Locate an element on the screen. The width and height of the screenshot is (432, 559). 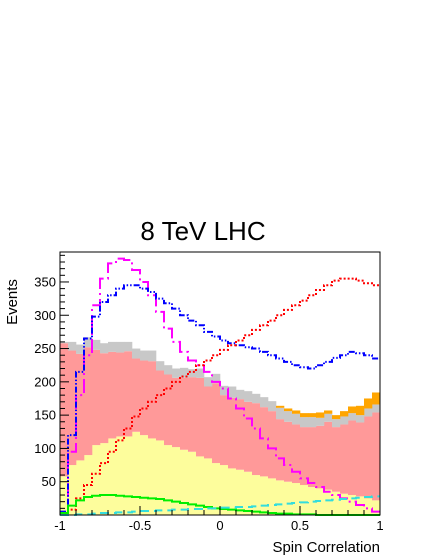
x-tick-label: 1 is located at coordinates (379, 525).